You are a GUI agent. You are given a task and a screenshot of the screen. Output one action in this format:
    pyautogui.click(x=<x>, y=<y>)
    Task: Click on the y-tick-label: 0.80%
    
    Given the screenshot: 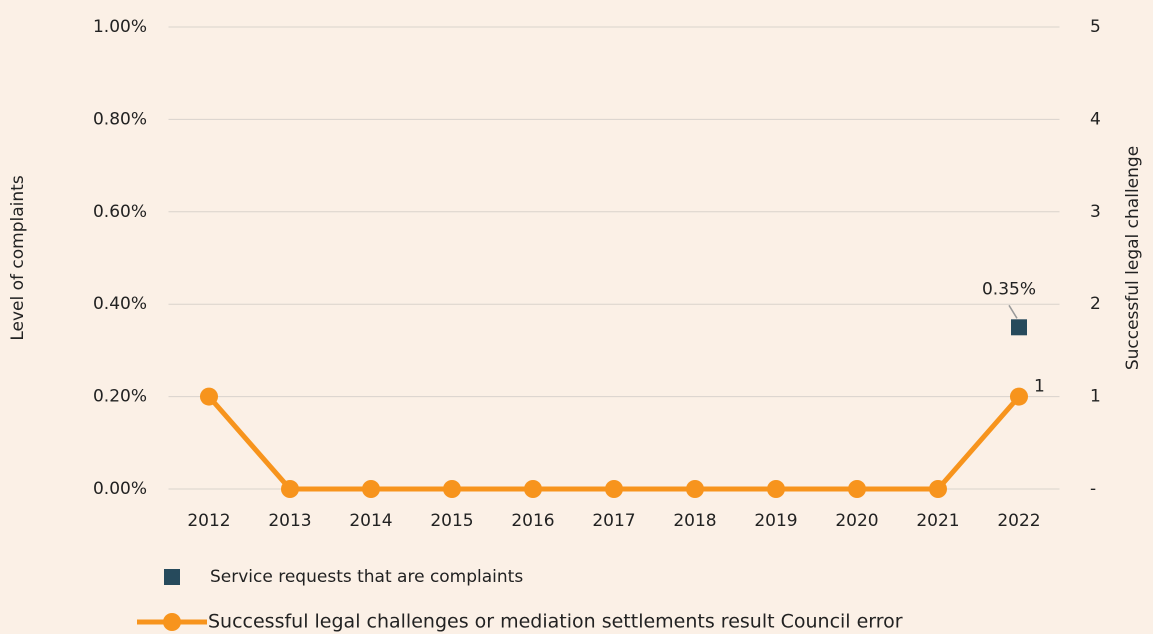 What is the action you would take?
    pyautogui.click(x=120, y=119)
    